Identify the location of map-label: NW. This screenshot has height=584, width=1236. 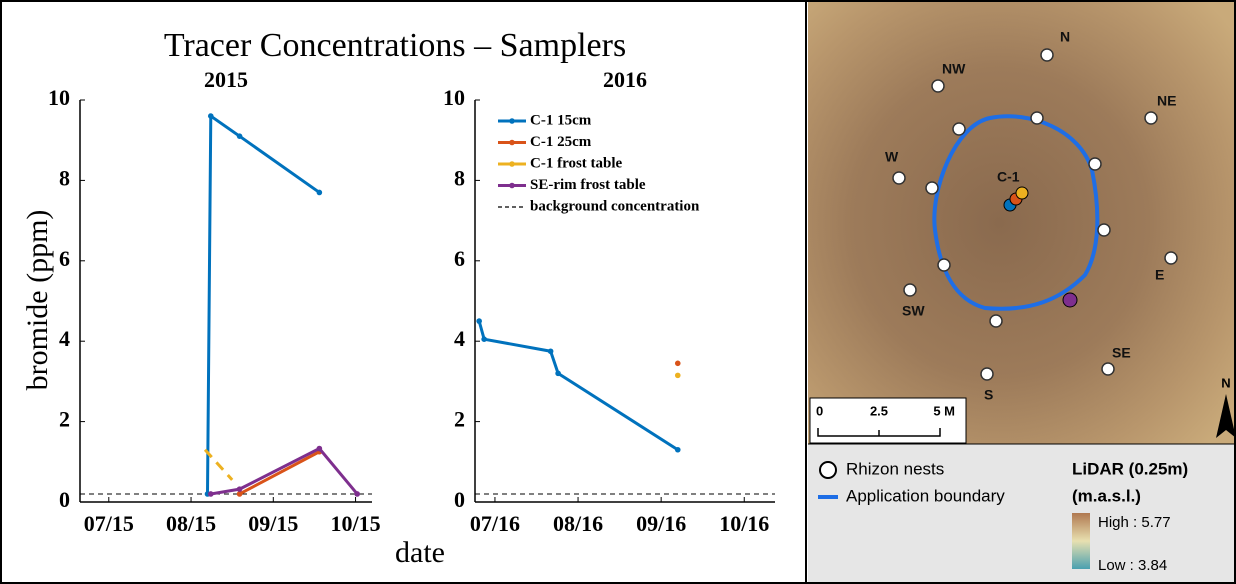
(954, 69).